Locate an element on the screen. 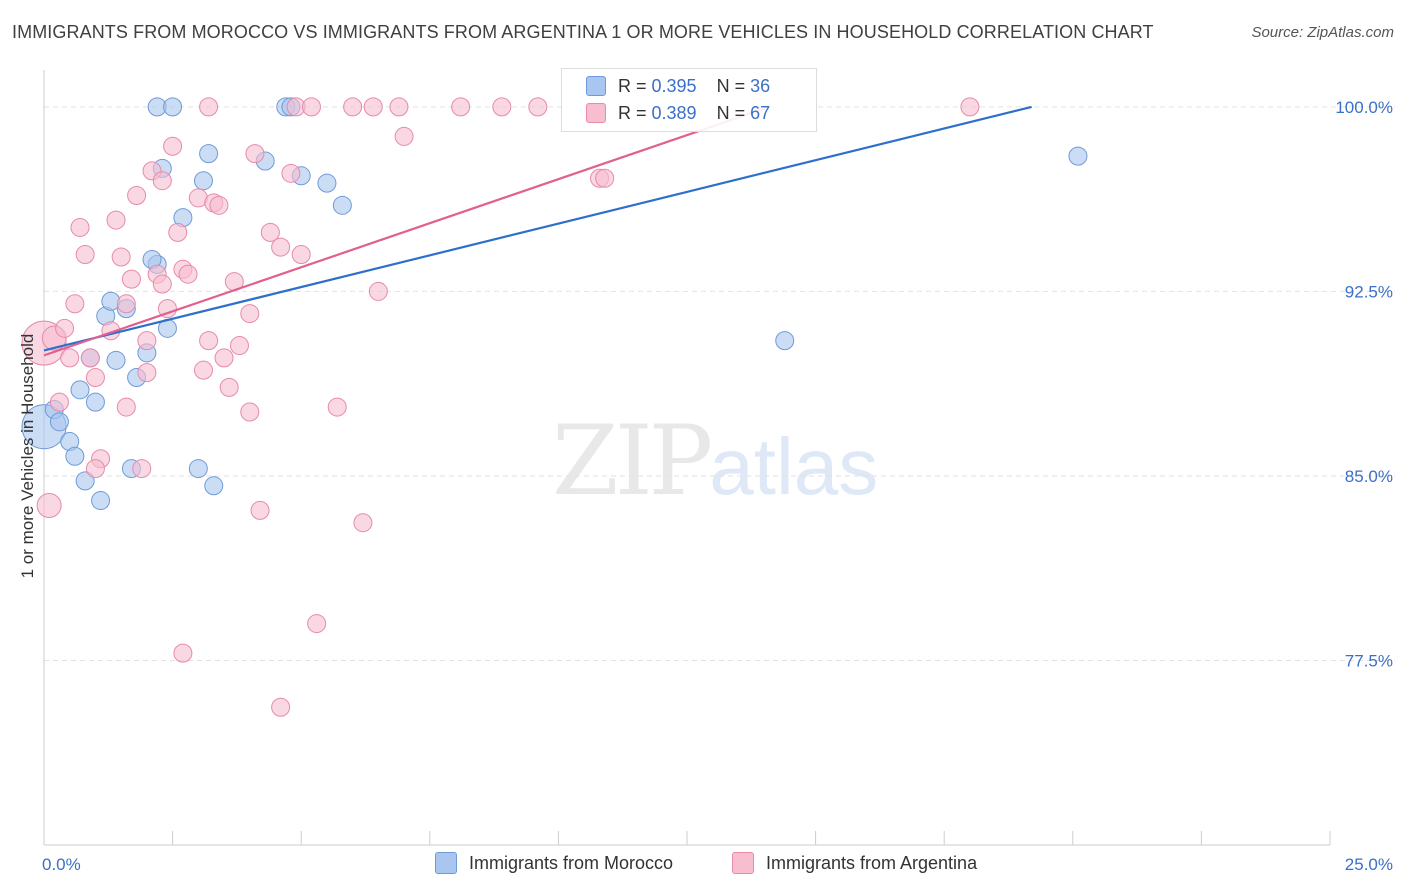  x-tick-label: 25.0% is located at coordinates (1369, 864).